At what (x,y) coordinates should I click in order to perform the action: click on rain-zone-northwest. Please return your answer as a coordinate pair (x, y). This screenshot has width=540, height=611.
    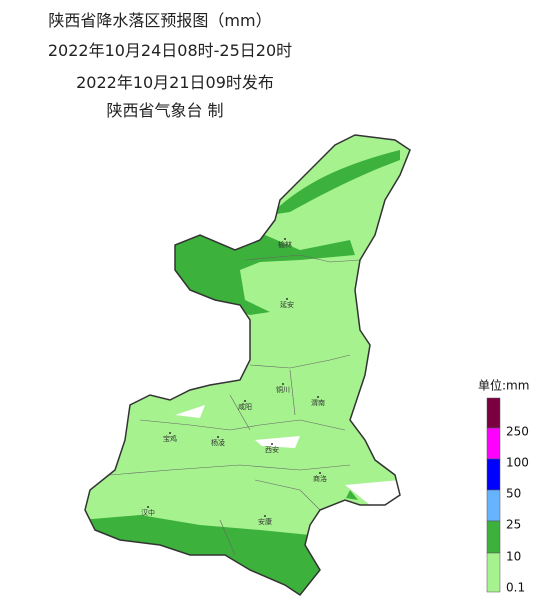
    Looking at the image, I should click on (260, 272).